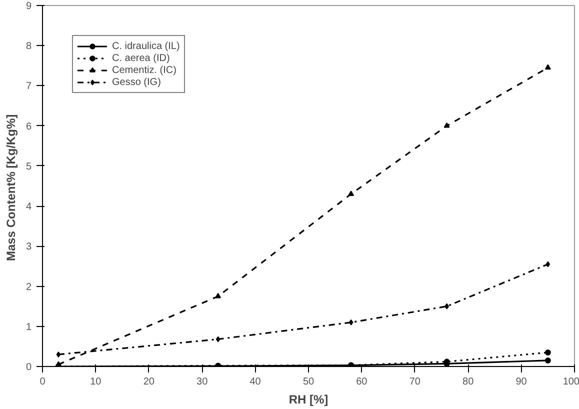 This screenshot has width=579, height=409. I want to click on y-tick-label: 7, so click(29, 86).